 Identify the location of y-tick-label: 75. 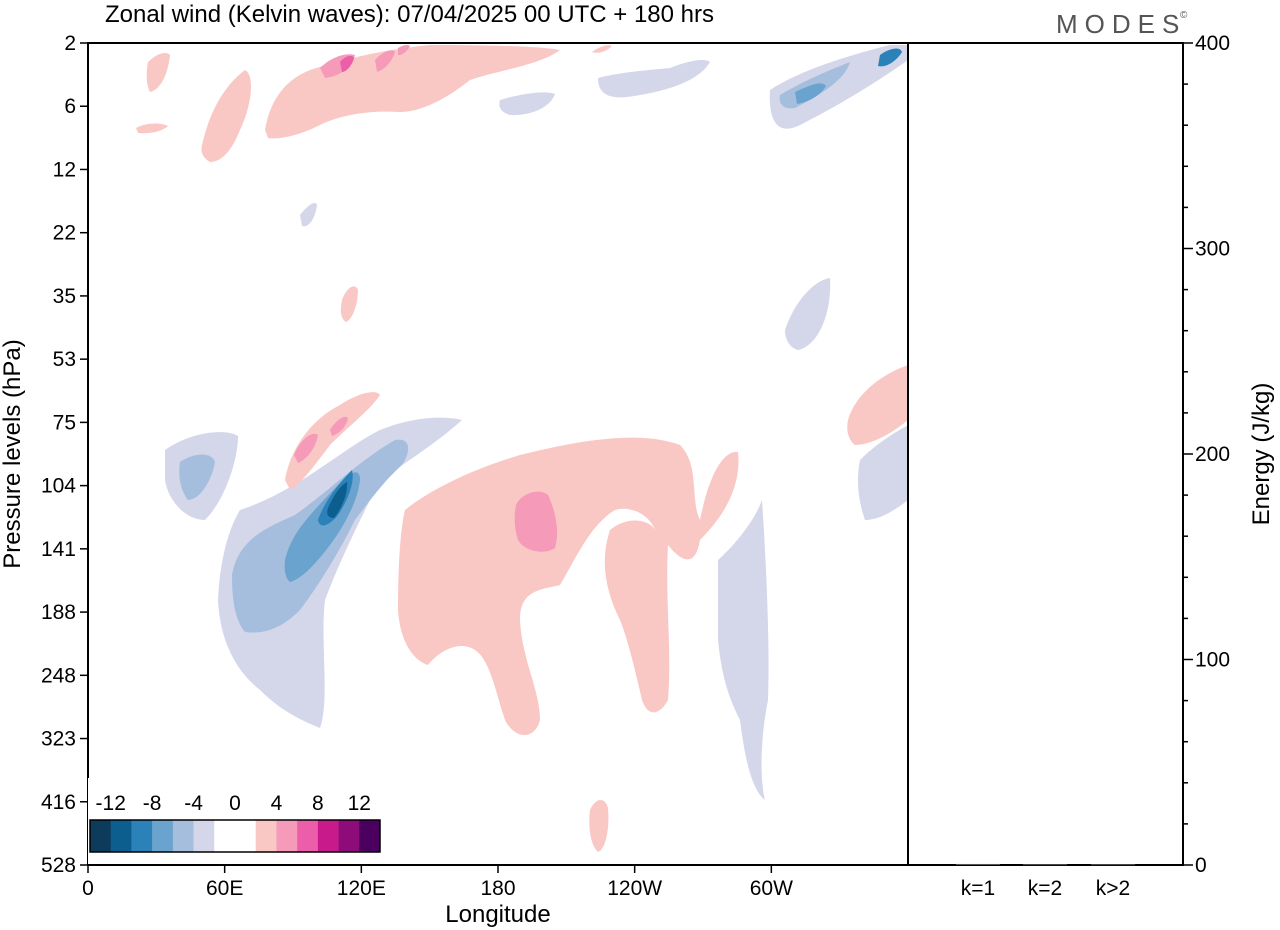
(64, 422).